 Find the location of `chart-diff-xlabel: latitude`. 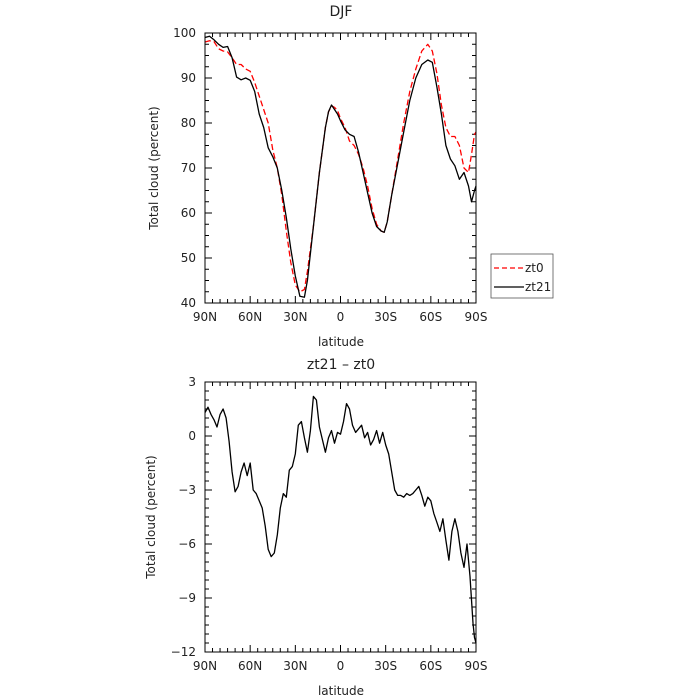

chart-diff-xlabel: latitude is located at coordinates (341, 691).